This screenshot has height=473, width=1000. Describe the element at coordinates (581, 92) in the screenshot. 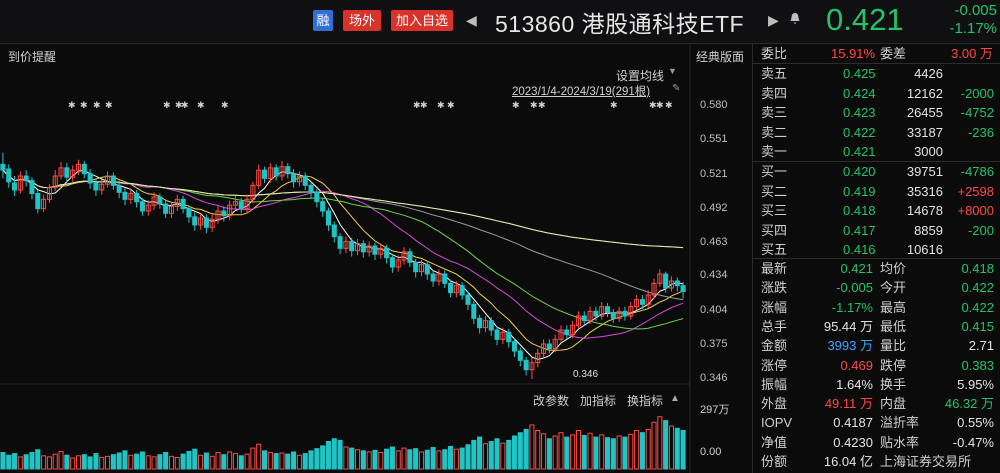

I see `date-range-label: 2023/1/4-2024/3/19(291根)` at that location.